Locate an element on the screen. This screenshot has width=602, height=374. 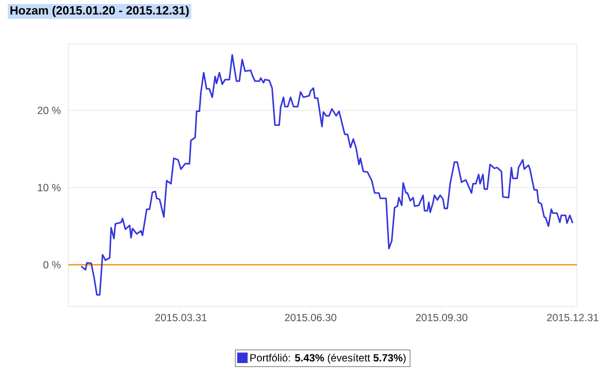
x-tick-label: 2015.06.30 is located at coordinates (310, 318).